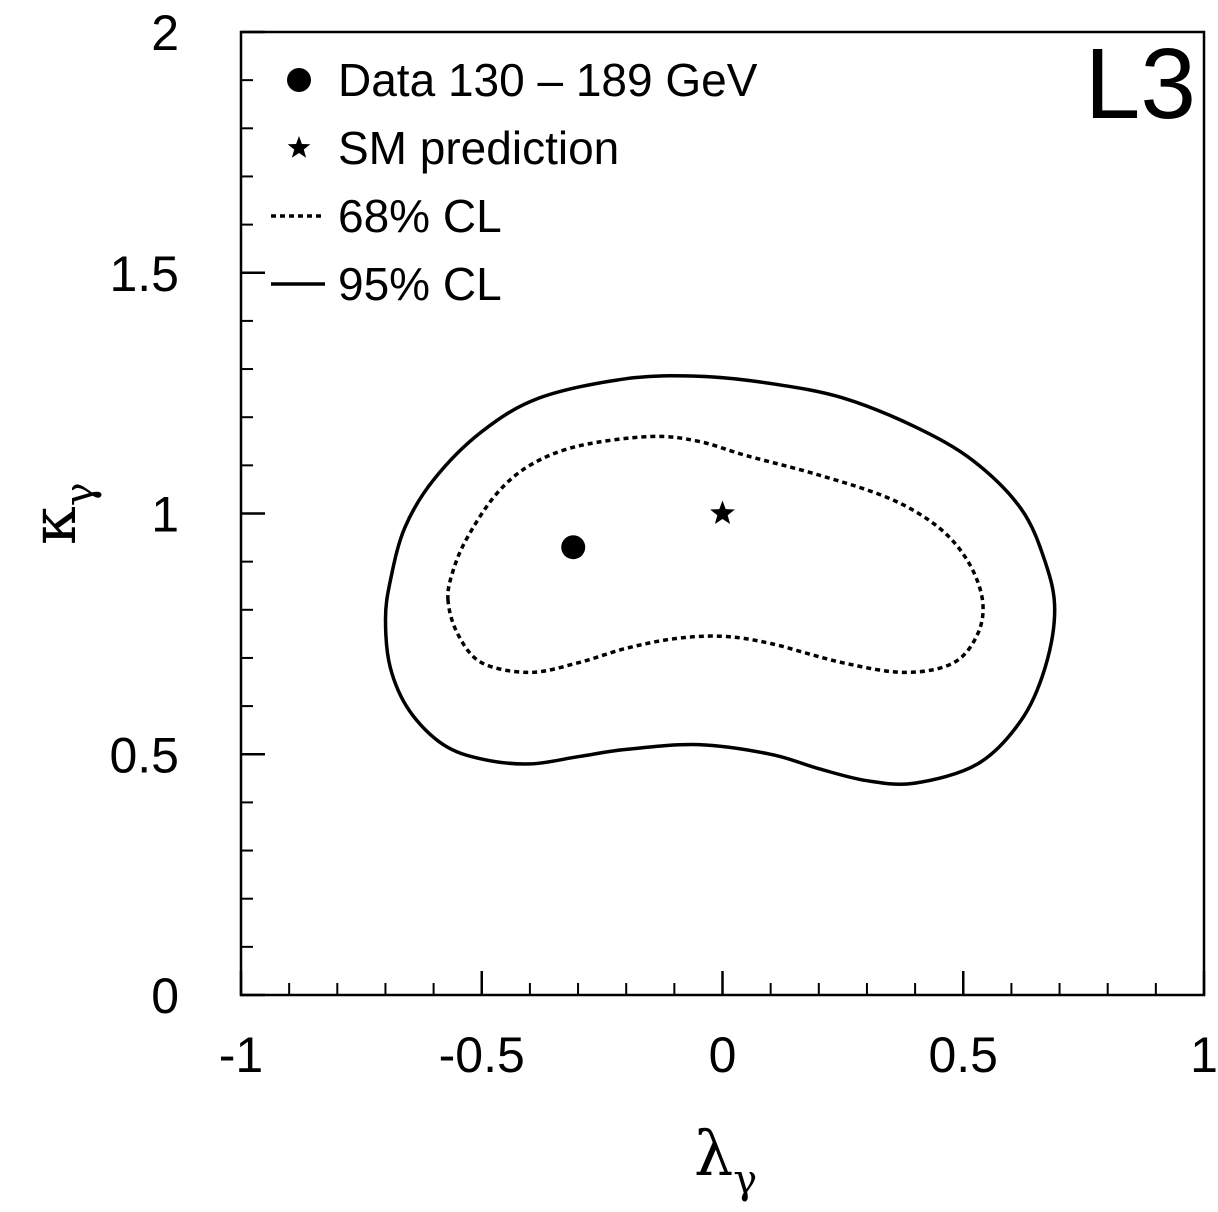 This screenshot has width=1218, height=1212. I want to click on x-axis-label: λγ, so click(725, 1160).